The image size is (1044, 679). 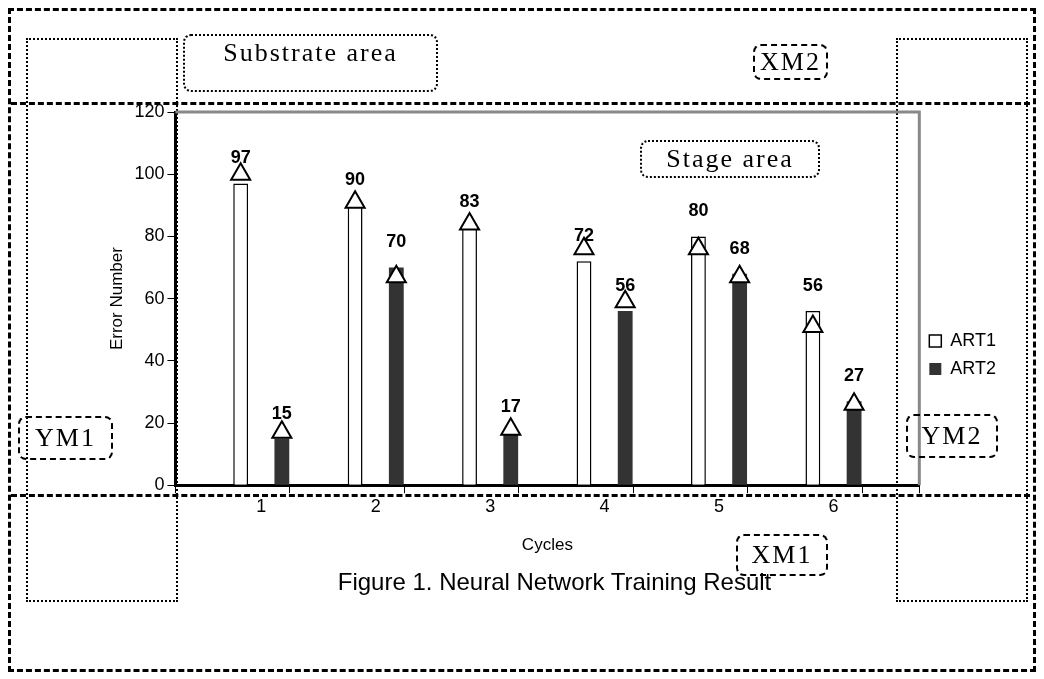 I want to click on annotation: Stage area, so click(x=730, y=159).